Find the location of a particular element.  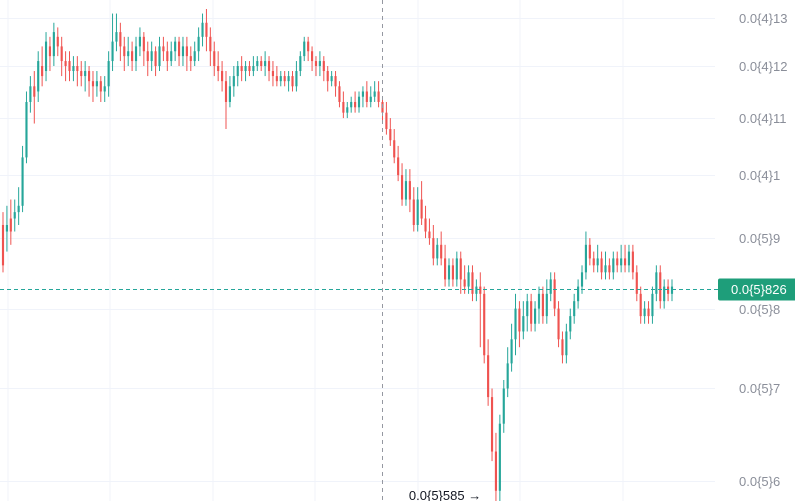

last-price-tag is located at coordinates (756, 289).